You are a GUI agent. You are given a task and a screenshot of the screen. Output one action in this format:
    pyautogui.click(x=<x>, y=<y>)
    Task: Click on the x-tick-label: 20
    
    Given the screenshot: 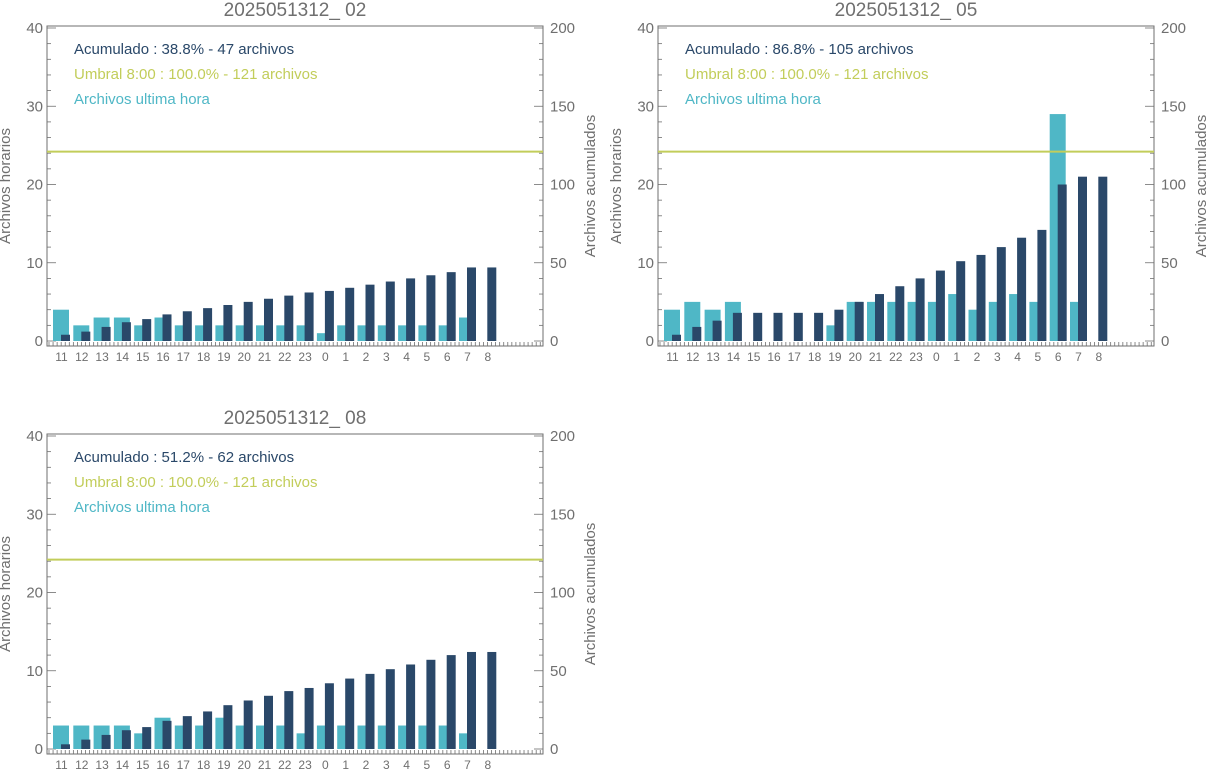 What is the action you would take?
    pyautogui.click(x=856, y=357)
    